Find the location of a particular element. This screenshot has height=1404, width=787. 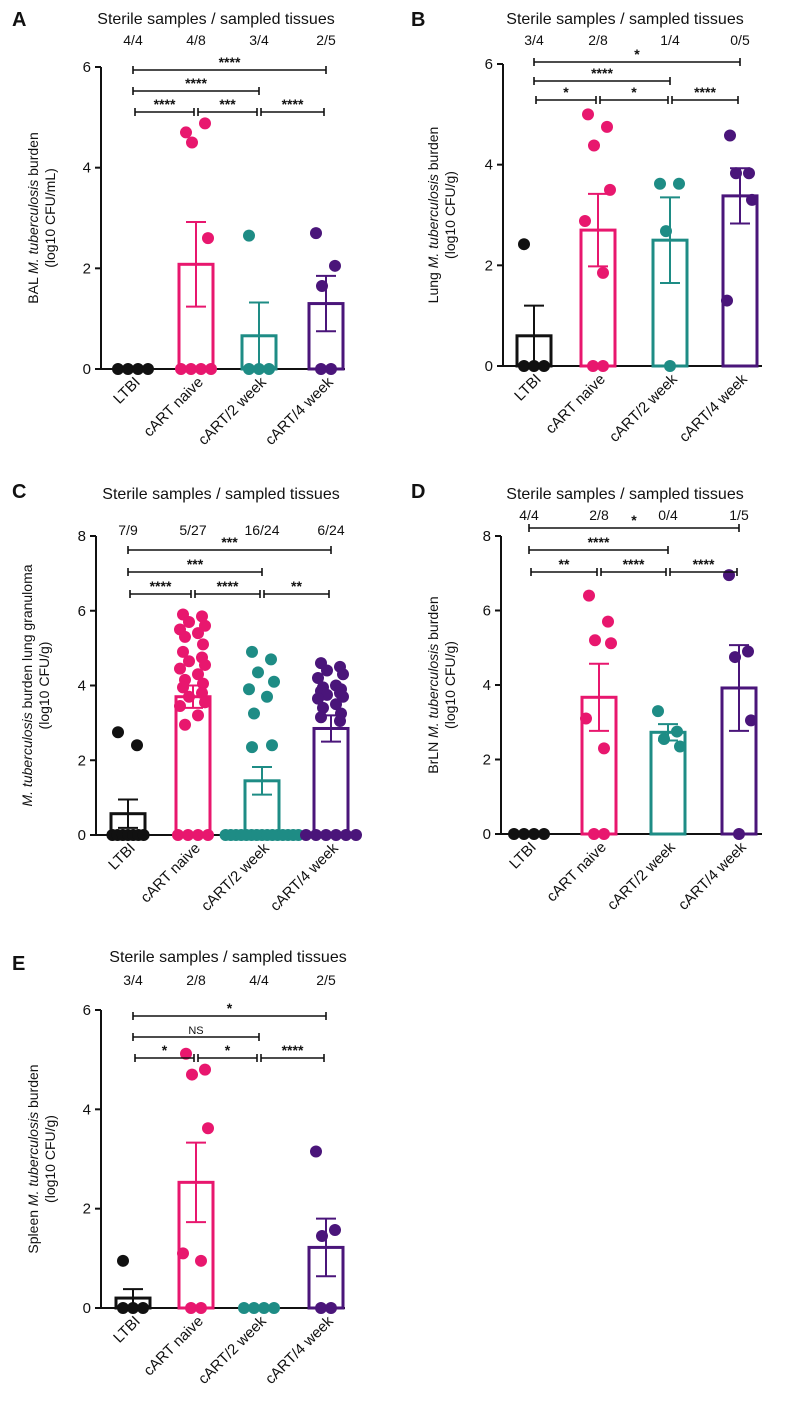

panel-label: C is located at coordinates (19, 492).